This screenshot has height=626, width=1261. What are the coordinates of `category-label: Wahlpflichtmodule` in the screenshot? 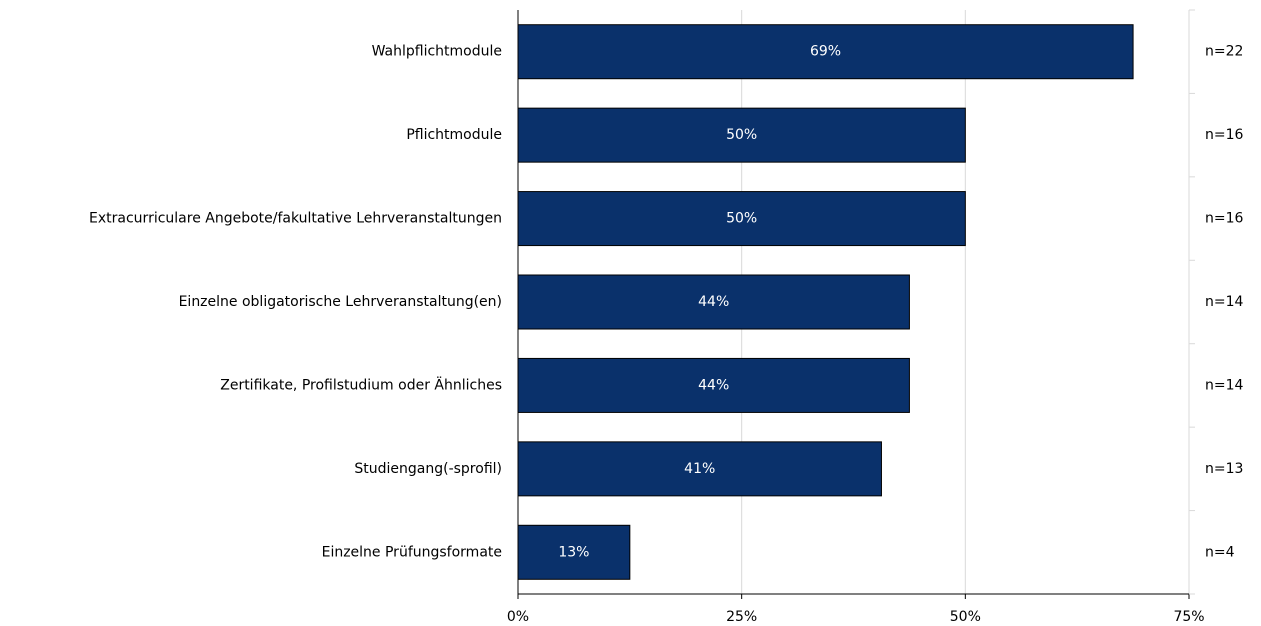 It's located at (437, 52).